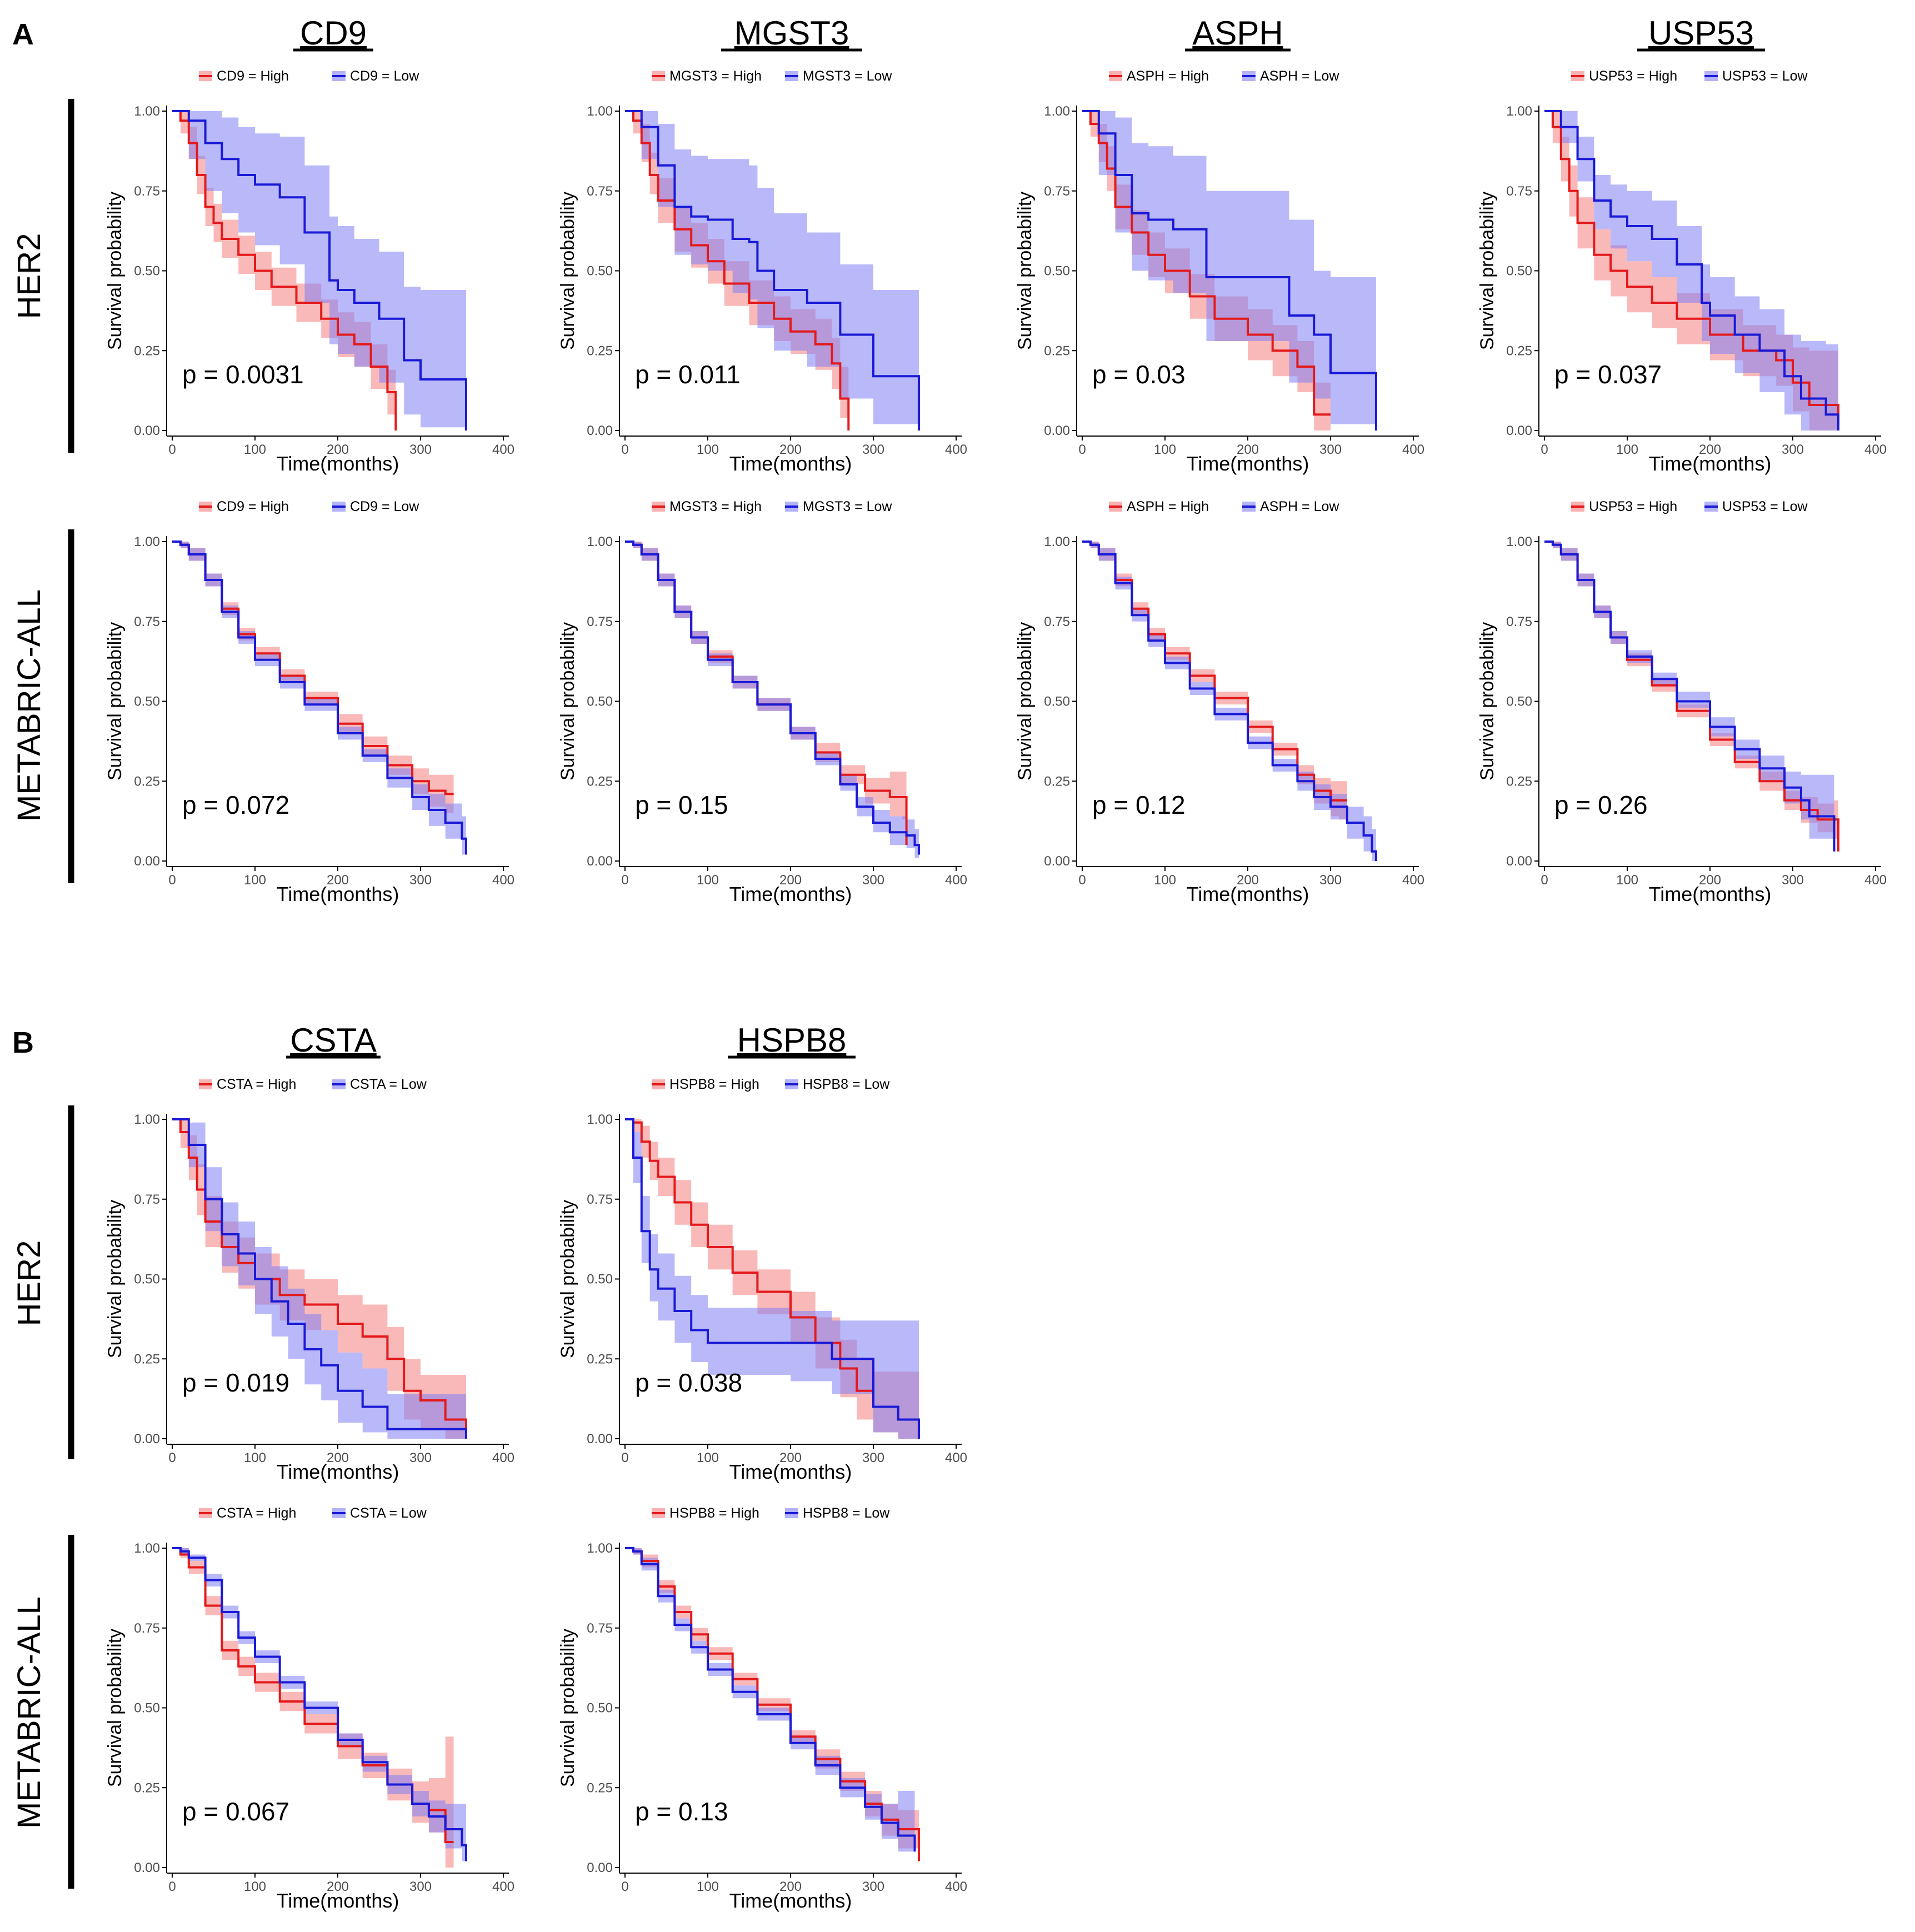 This screenshot has height=1932, width=1915. Describe the element at coordinates (771, 1513) in the screenshot. I see `legend: HSPB8 = High HSPB8 = Low` at that location.